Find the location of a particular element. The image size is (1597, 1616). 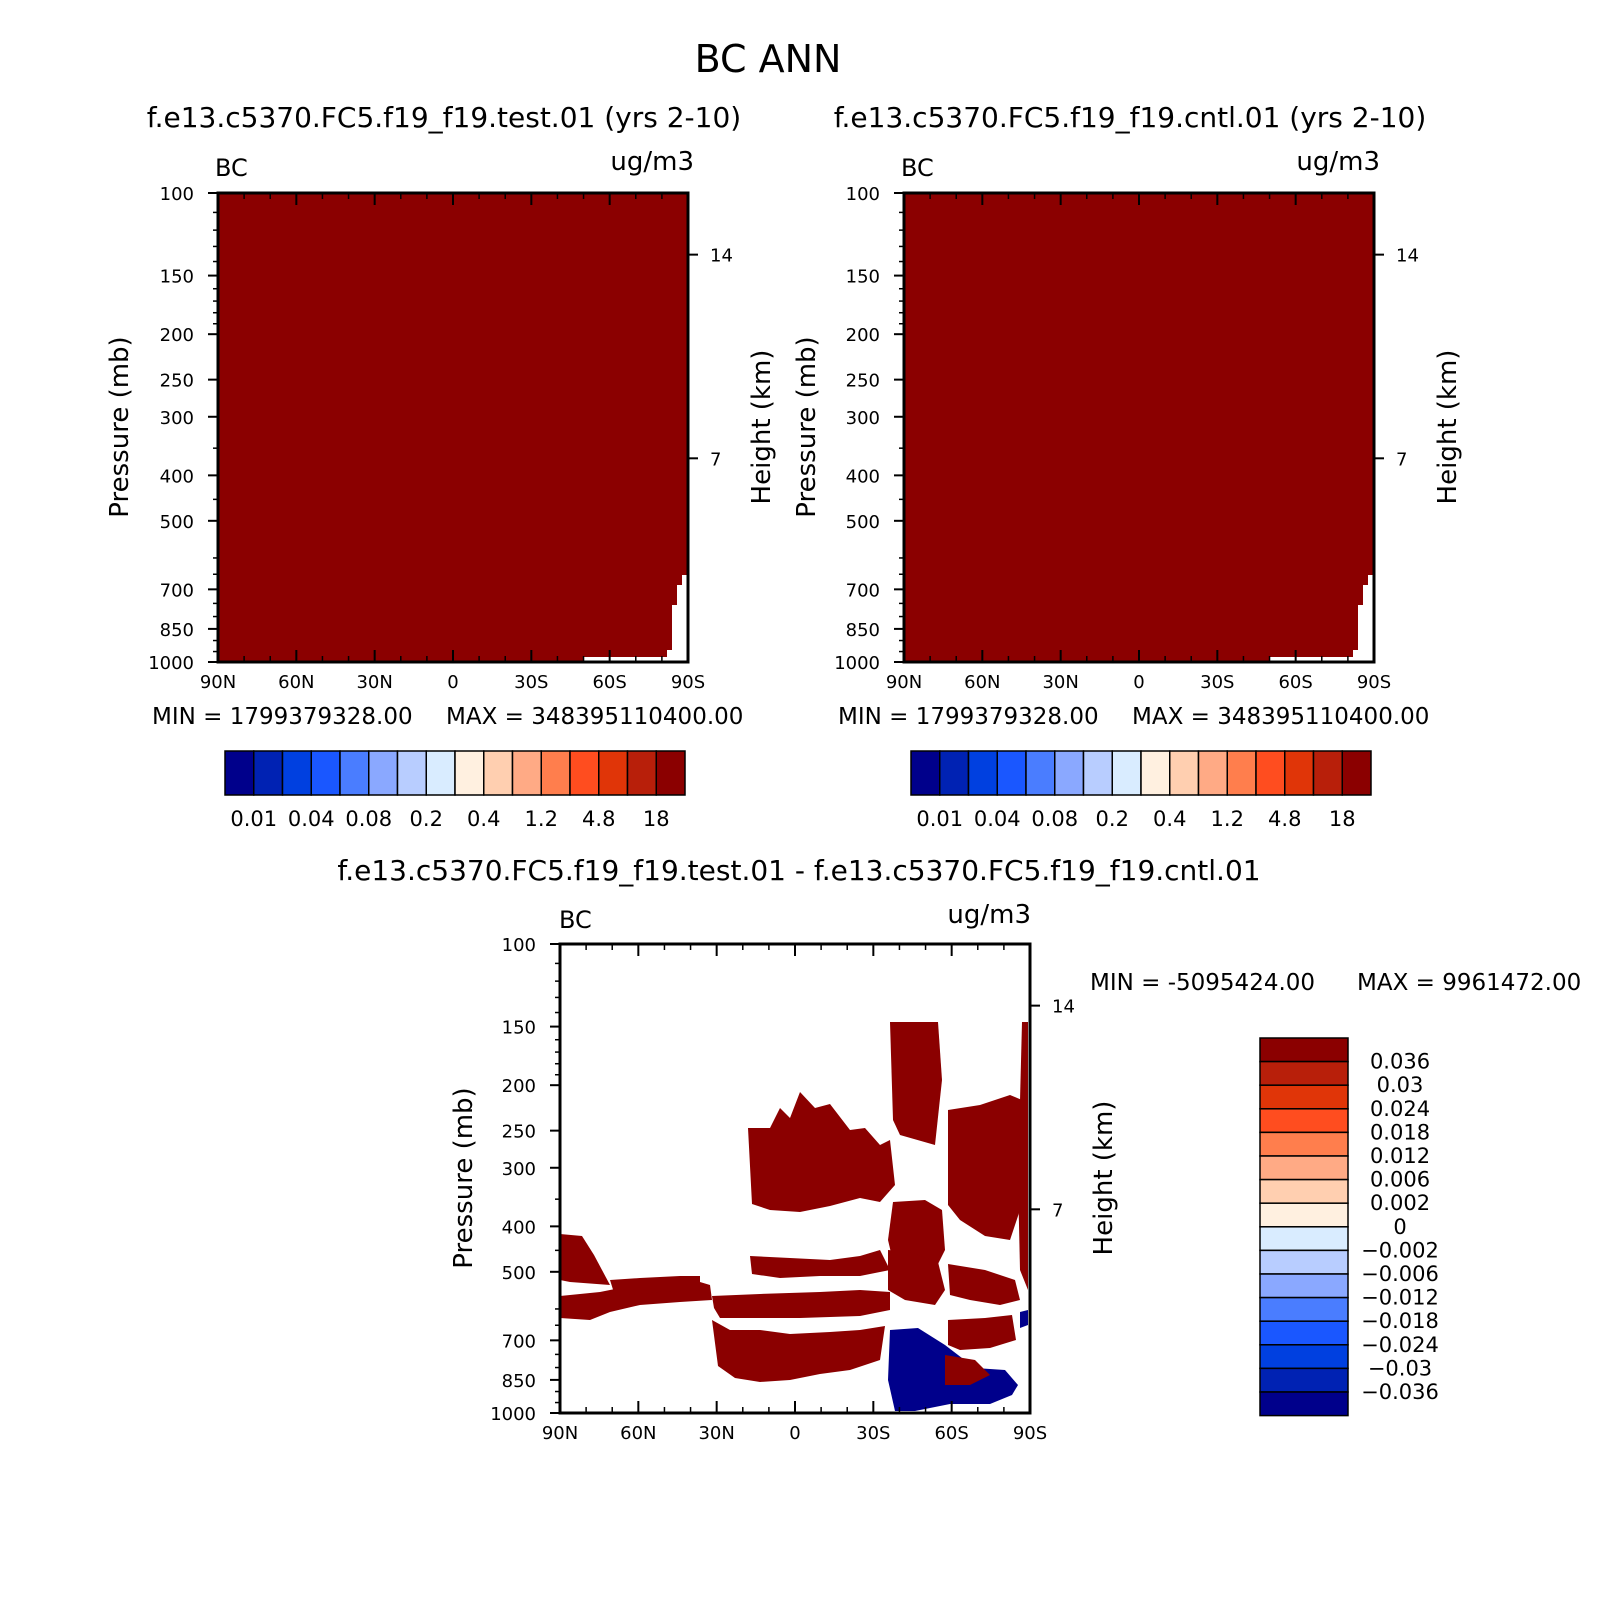

colorbar-label: −0.012 is located at coordinates (1400, 1298).